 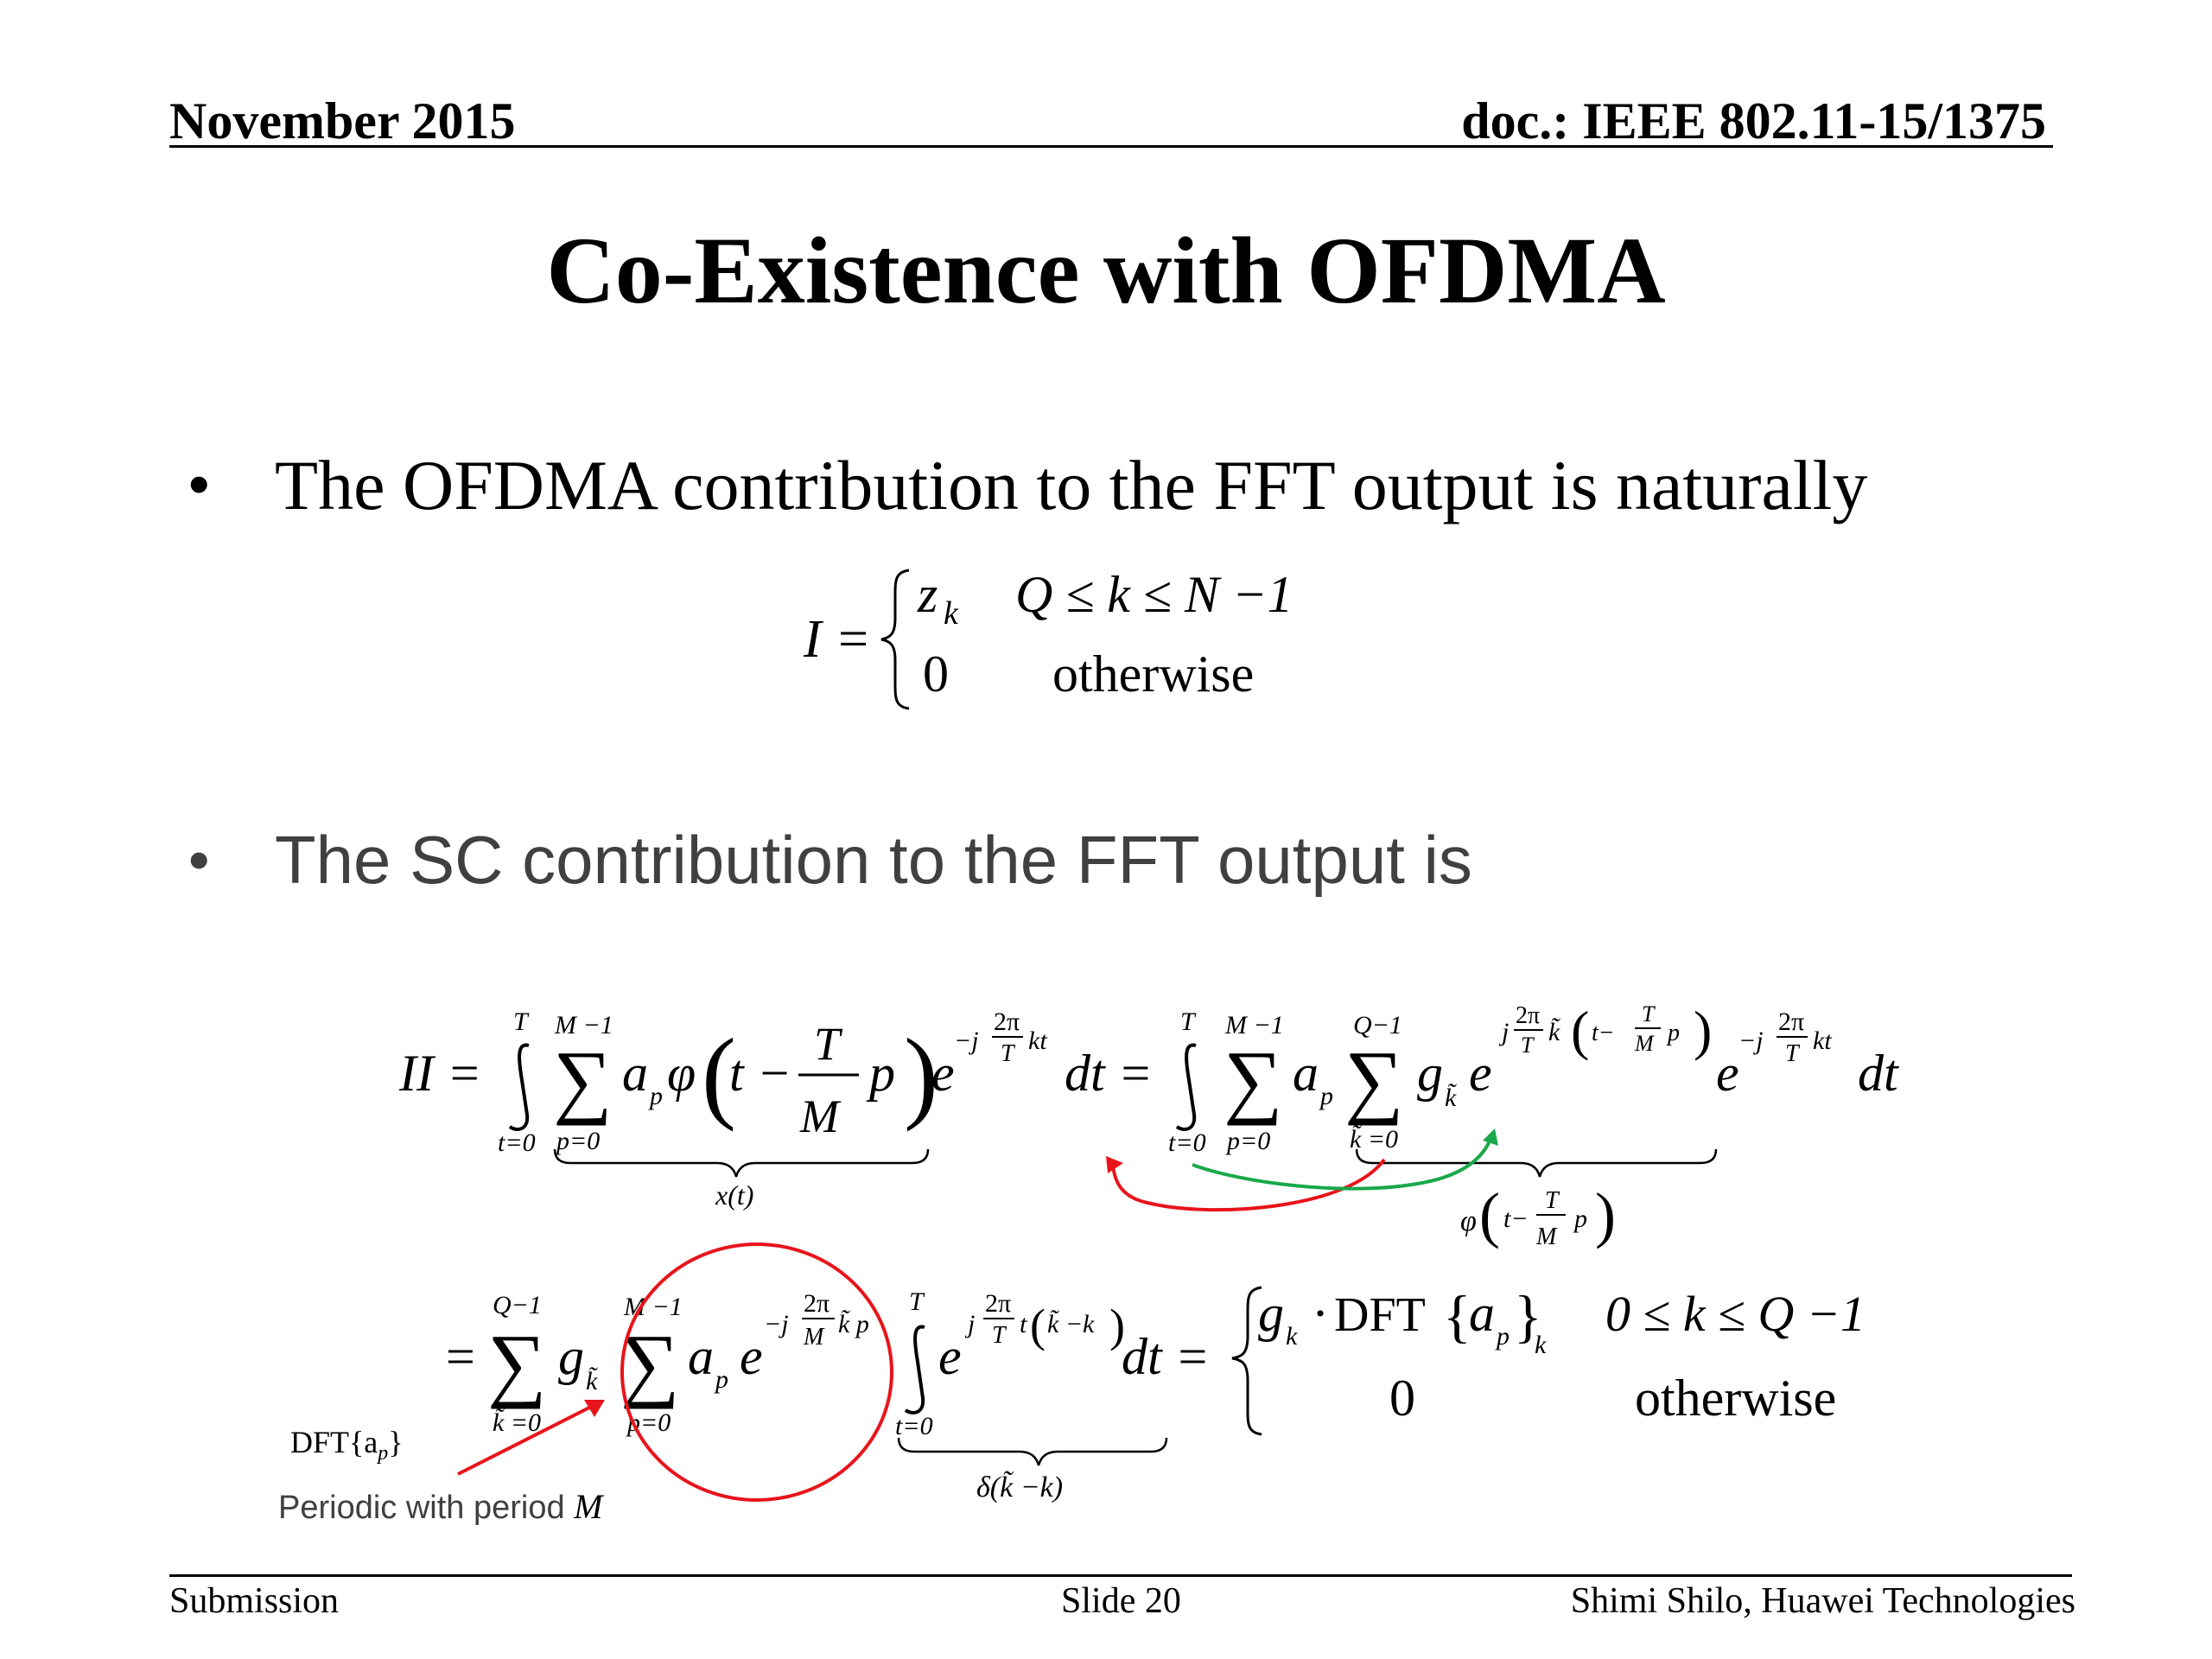 I want to click on header-divider, so click(x=1111, y=146).